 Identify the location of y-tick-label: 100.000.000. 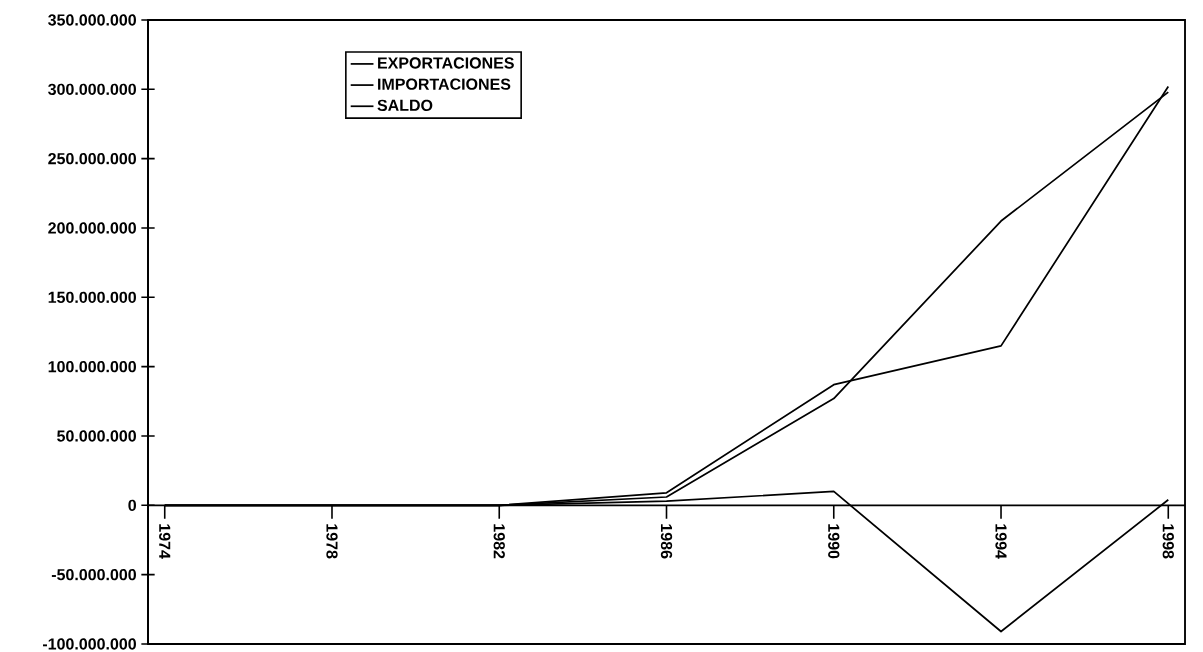
(92, 366).